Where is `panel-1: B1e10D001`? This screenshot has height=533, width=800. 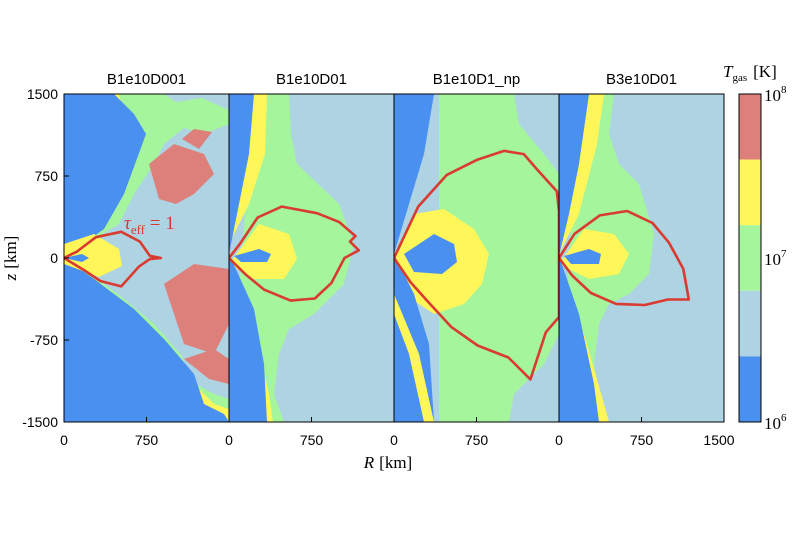
panel-1: B1e10D001 is located at coordinates (146, 247).